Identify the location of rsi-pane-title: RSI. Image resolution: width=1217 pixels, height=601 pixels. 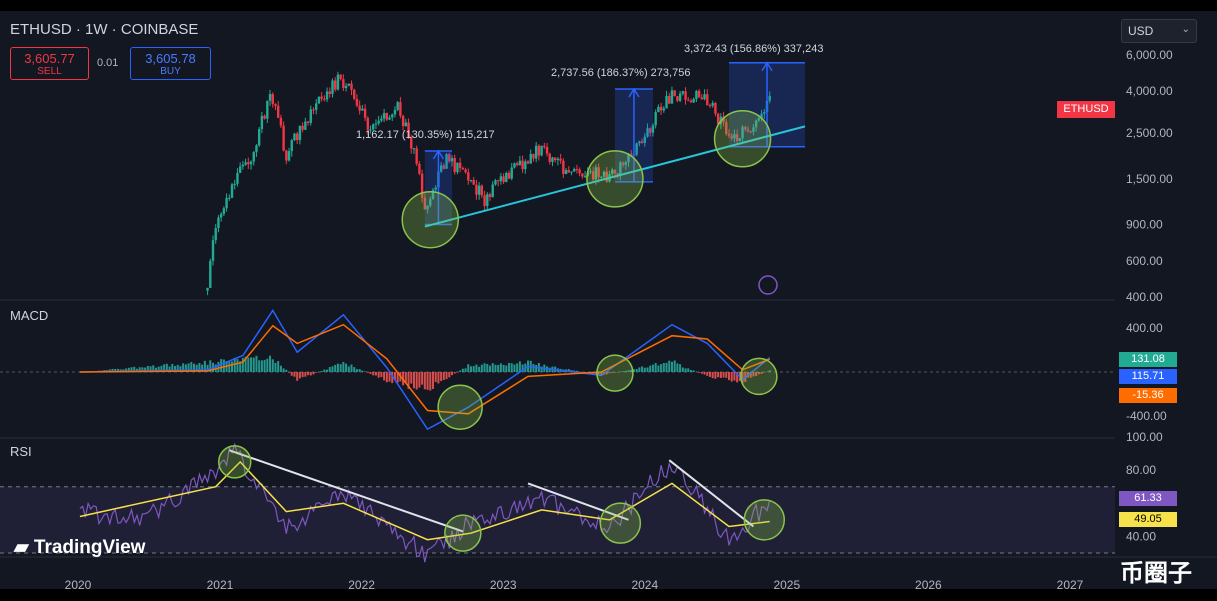
(21, 451).